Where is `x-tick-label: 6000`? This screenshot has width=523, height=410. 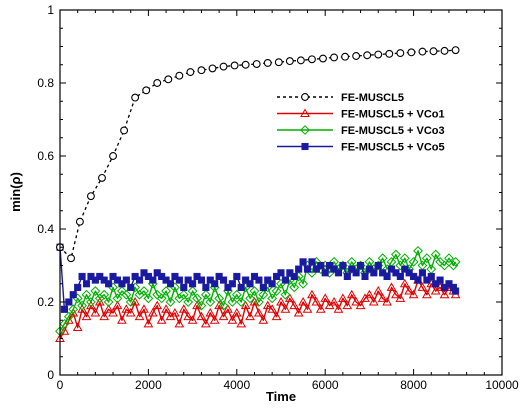
x-tick-label: 6000 is located at coordinates (325, 385).